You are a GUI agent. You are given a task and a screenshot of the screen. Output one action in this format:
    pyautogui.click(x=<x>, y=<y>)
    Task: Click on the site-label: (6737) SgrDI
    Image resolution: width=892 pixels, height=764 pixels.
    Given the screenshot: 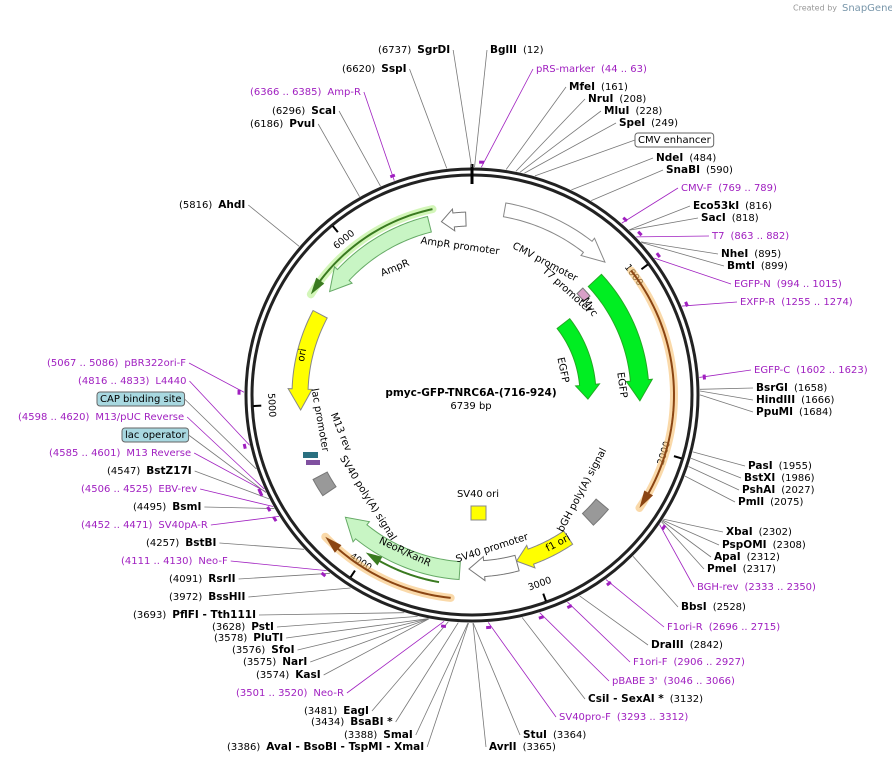 What is the action you would take?
    pyautogui.click(x=414, y=50)
    